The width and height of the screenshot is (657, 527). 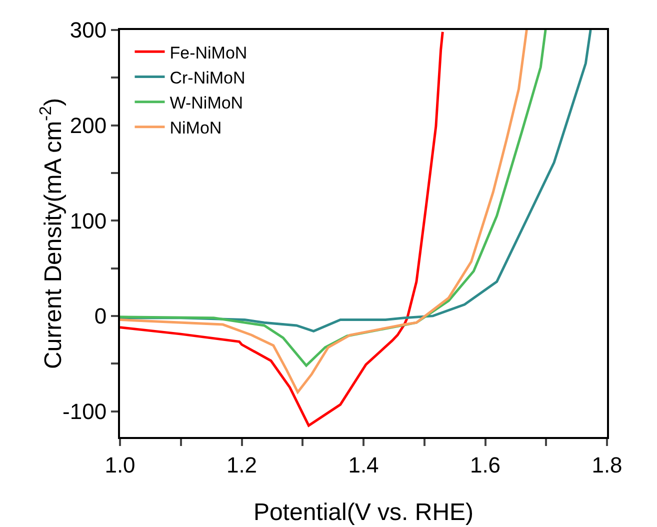 I want to click on y-tick-label: 0, so click(x=100, y=316).